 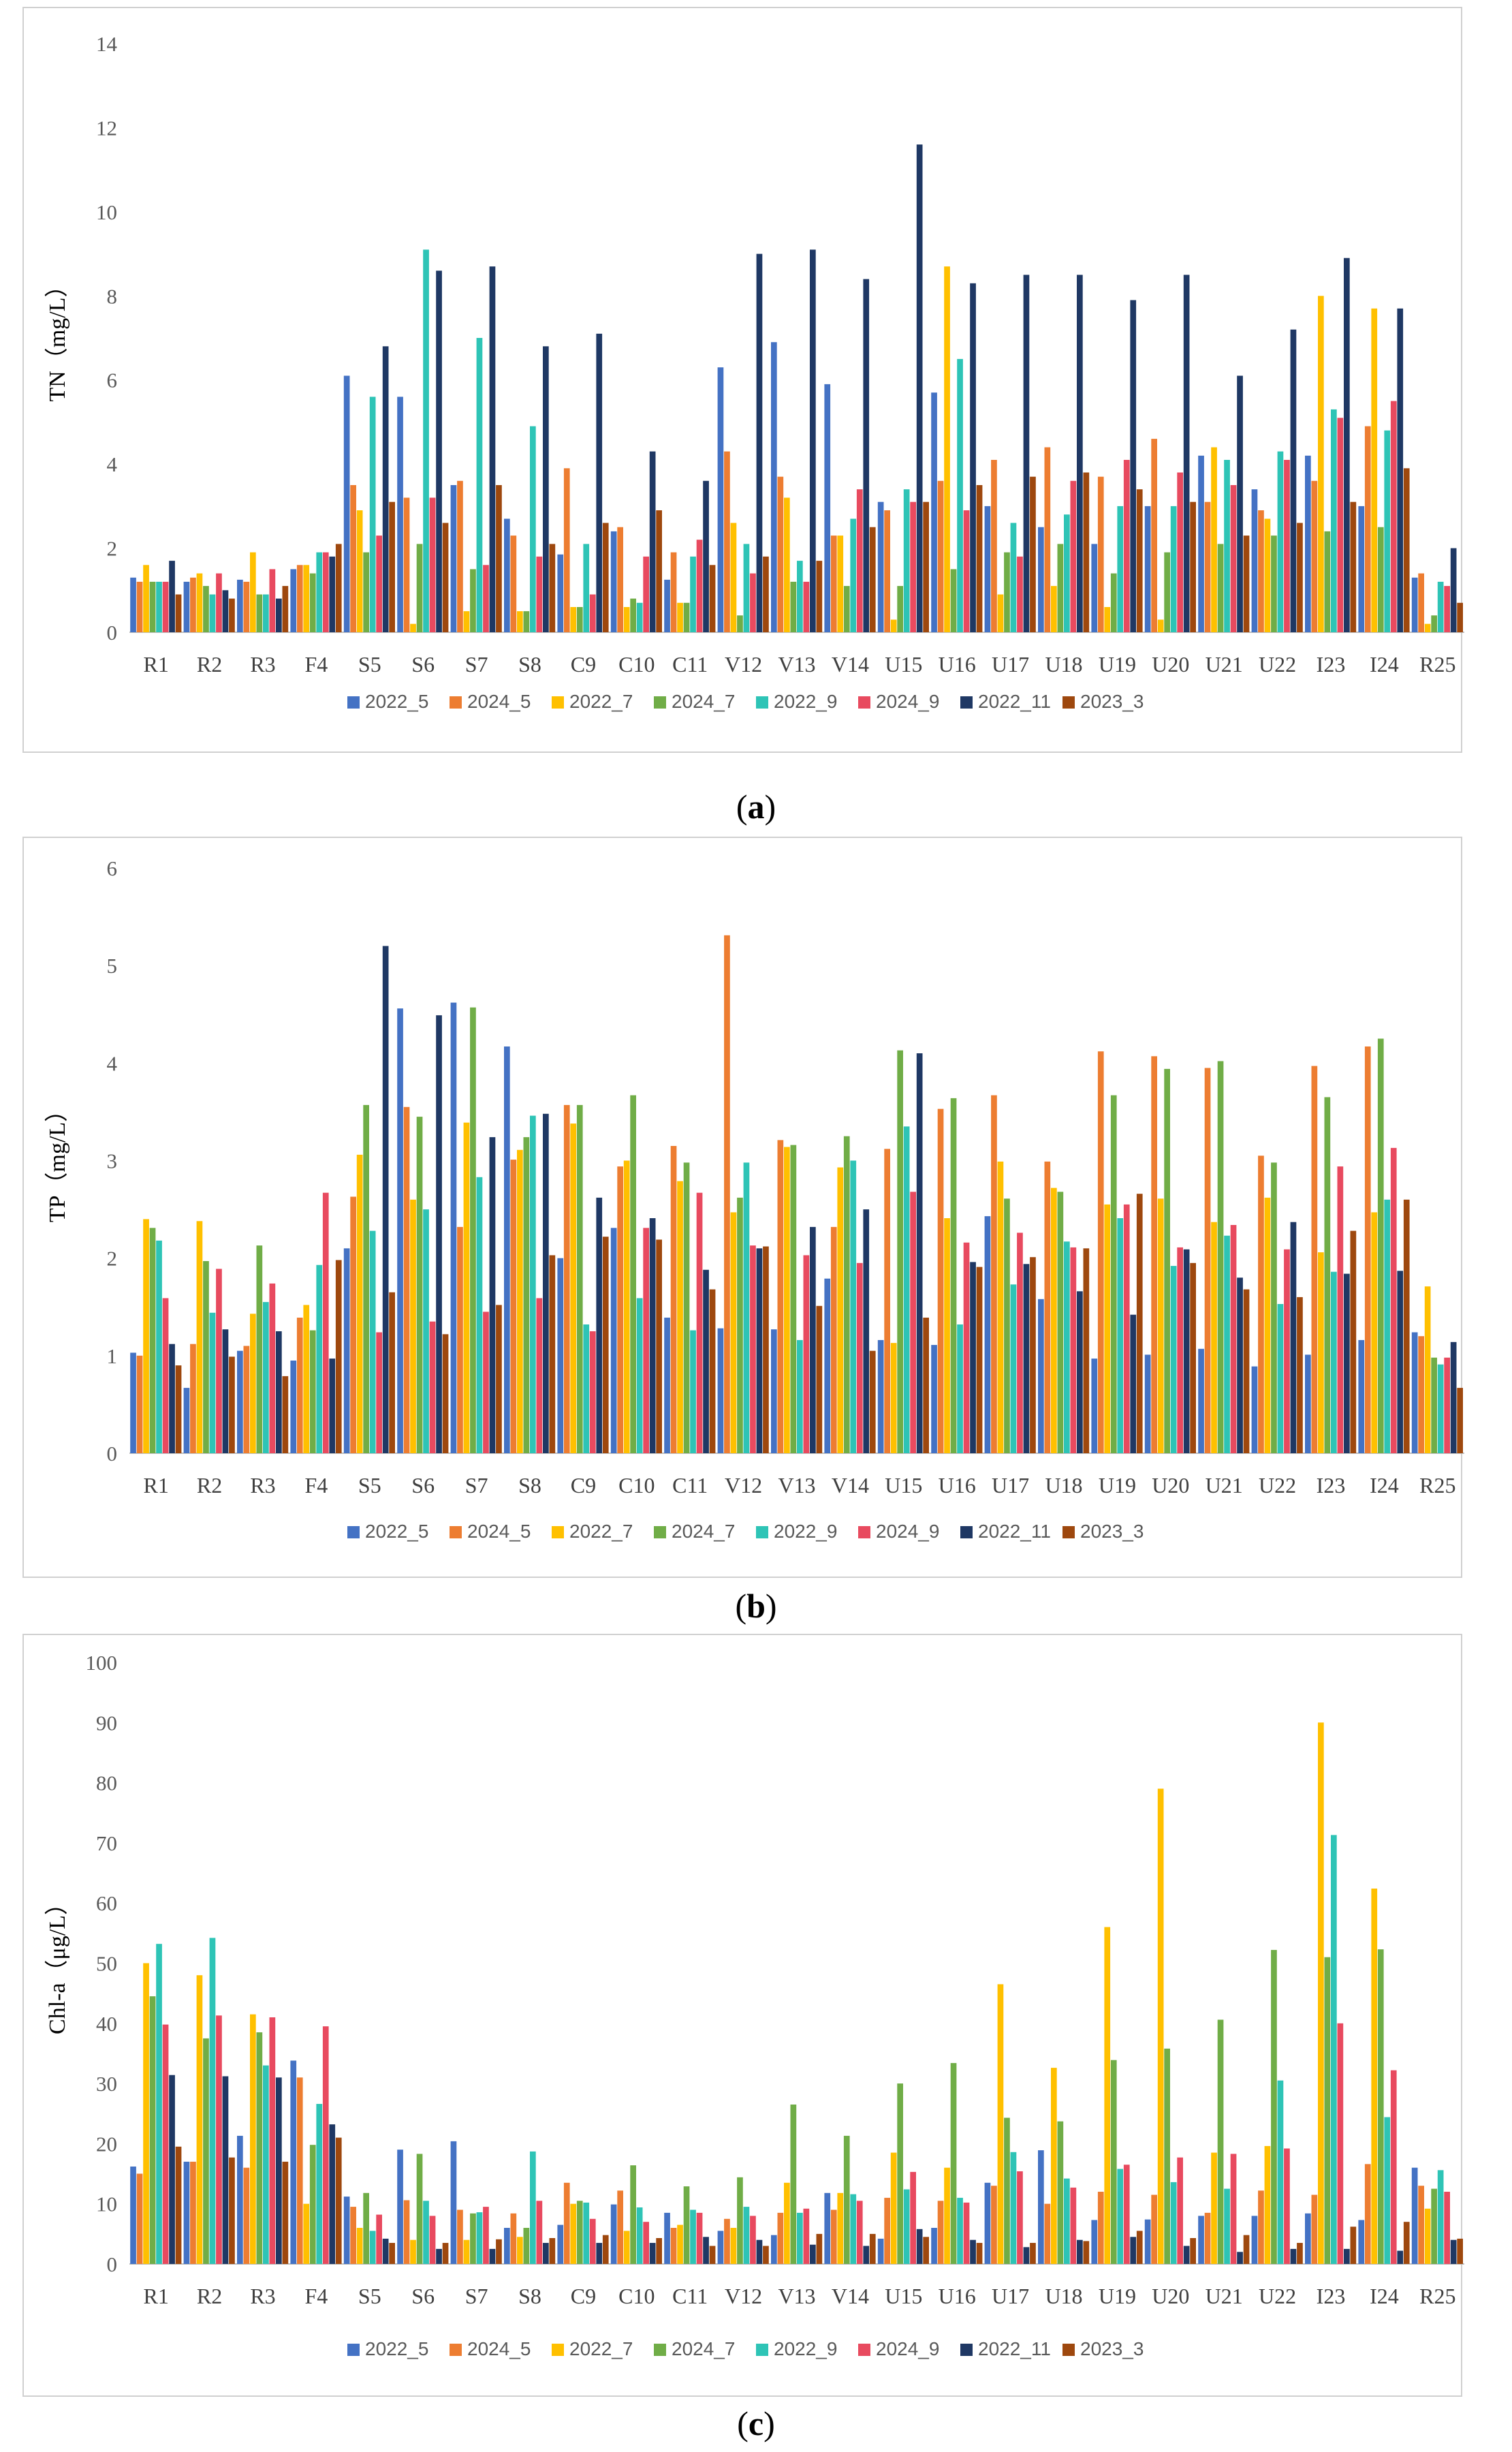 I want to click on bar-2022_5-F4, so click(x=293, y=2162).